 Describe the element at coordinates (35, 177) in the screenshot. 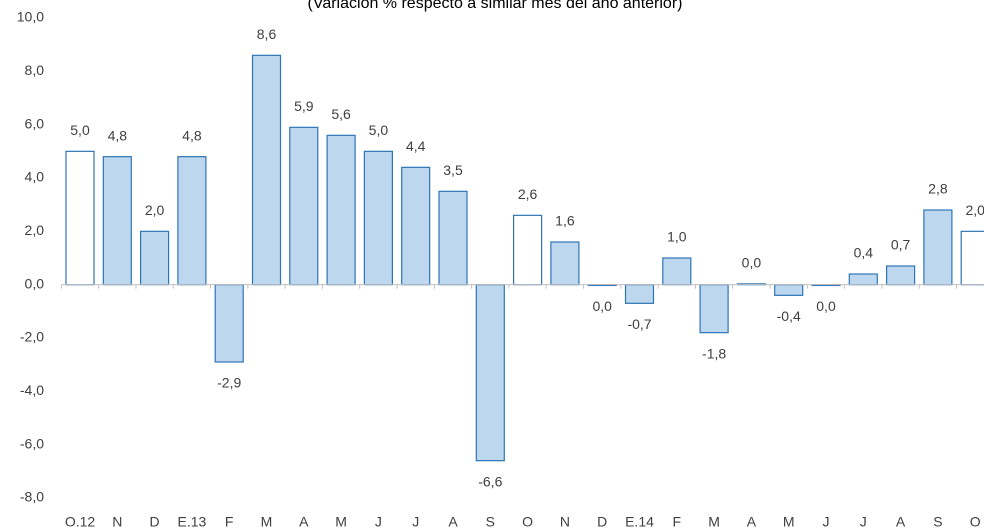

I see `y-tick-label: 4,0` at that location.